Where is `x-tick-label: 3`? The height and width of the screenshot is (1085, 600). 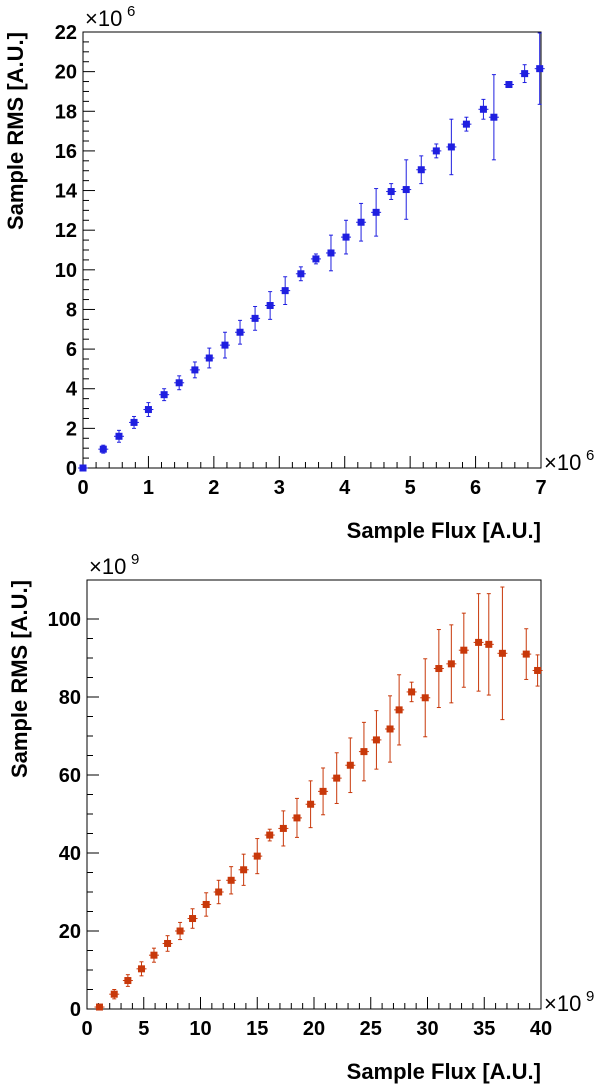 x-tick-label: 3 is located at coordinates (279, 488).